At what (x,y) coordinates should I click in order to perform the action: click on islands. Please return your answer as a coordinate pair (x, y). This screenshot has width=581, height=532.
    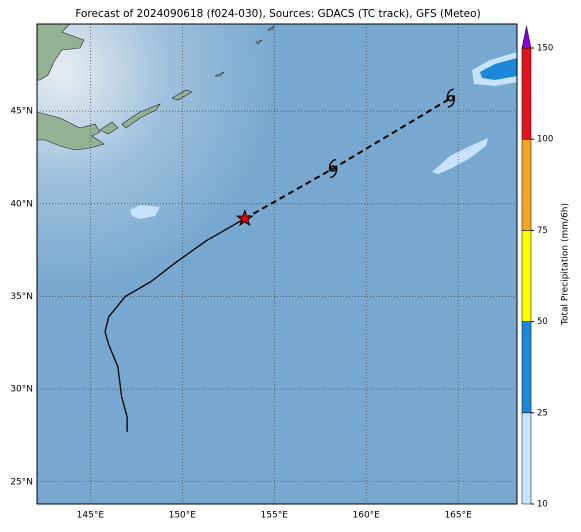
    Looking at the image, I should click on (187, 80).